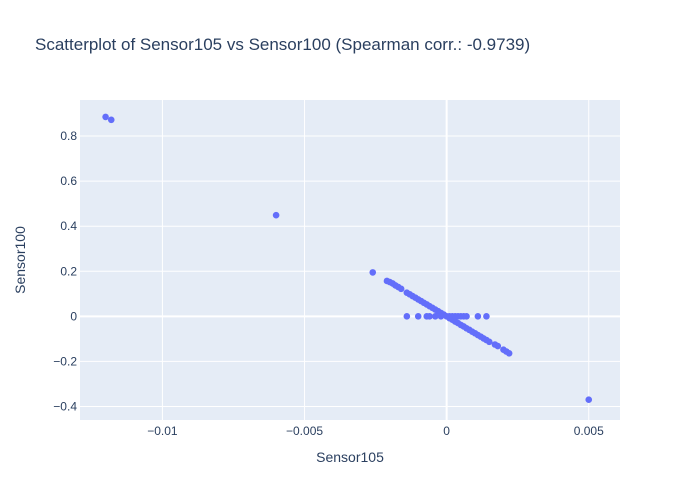 Image resolution: width=700 pixels, height=500 pixels. What do you see at coordinates (68, 181) in the screenshot?
I see `y-tick-label: 0.6` at bounding box center [68, 181].